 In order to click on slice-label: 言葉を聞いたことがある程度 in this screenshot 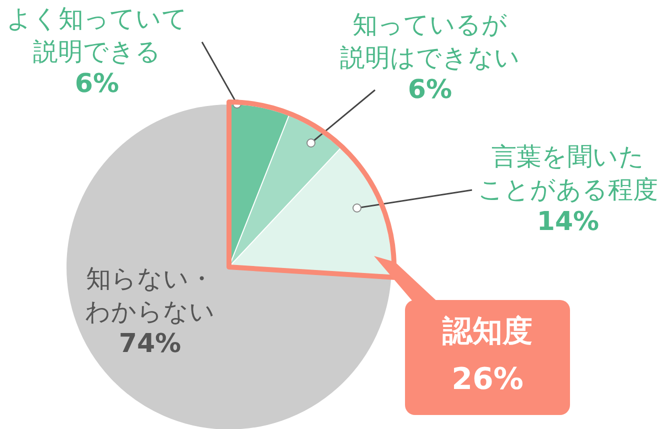, I will do `click(568, 173)`.